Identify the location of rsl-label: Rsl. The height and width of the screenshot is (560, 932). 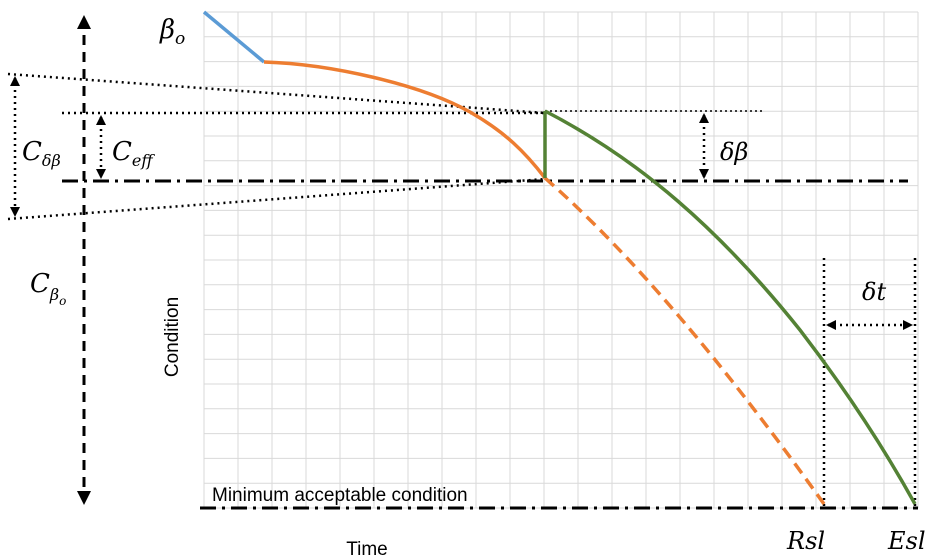
(805, 541).